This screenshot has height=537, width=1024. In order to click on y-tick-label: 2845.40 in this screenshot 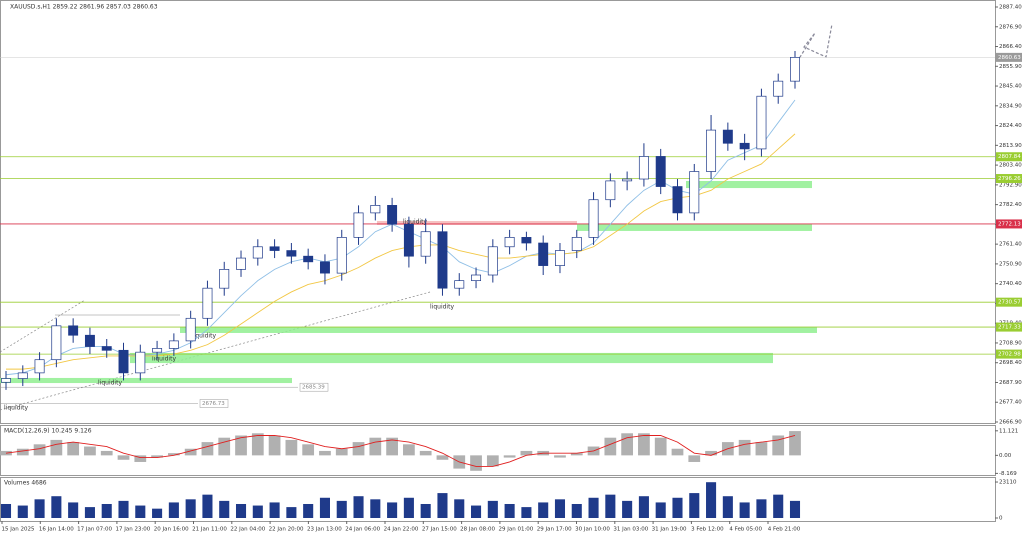, I will do `click(1010, 87)`.